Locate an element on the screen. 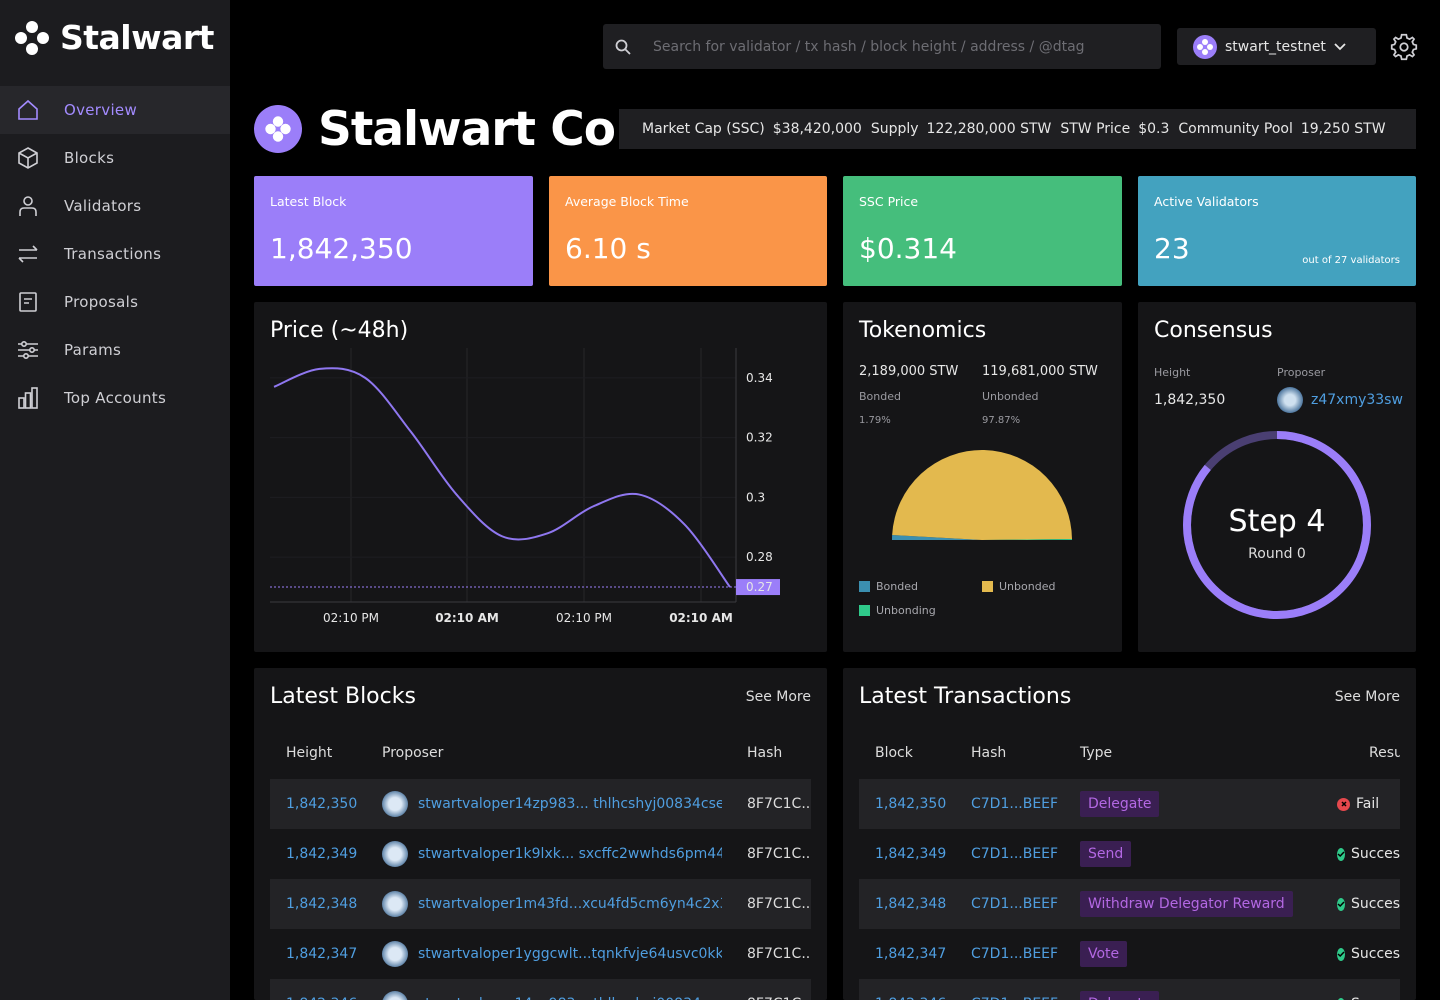 This screenshot has height=1000, width=1440. tokenomics-slice-unbonded is located at coordinates (982, 494).